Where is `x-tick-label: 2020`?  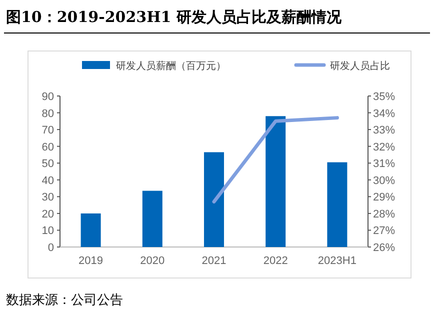 x-tick-label: 2020 is located at coordinates (152, 261).